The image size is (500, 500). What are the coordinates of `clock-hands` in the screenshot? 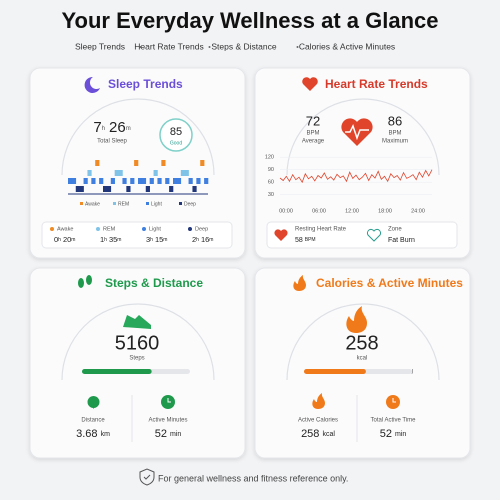 It's located at (169, 400).